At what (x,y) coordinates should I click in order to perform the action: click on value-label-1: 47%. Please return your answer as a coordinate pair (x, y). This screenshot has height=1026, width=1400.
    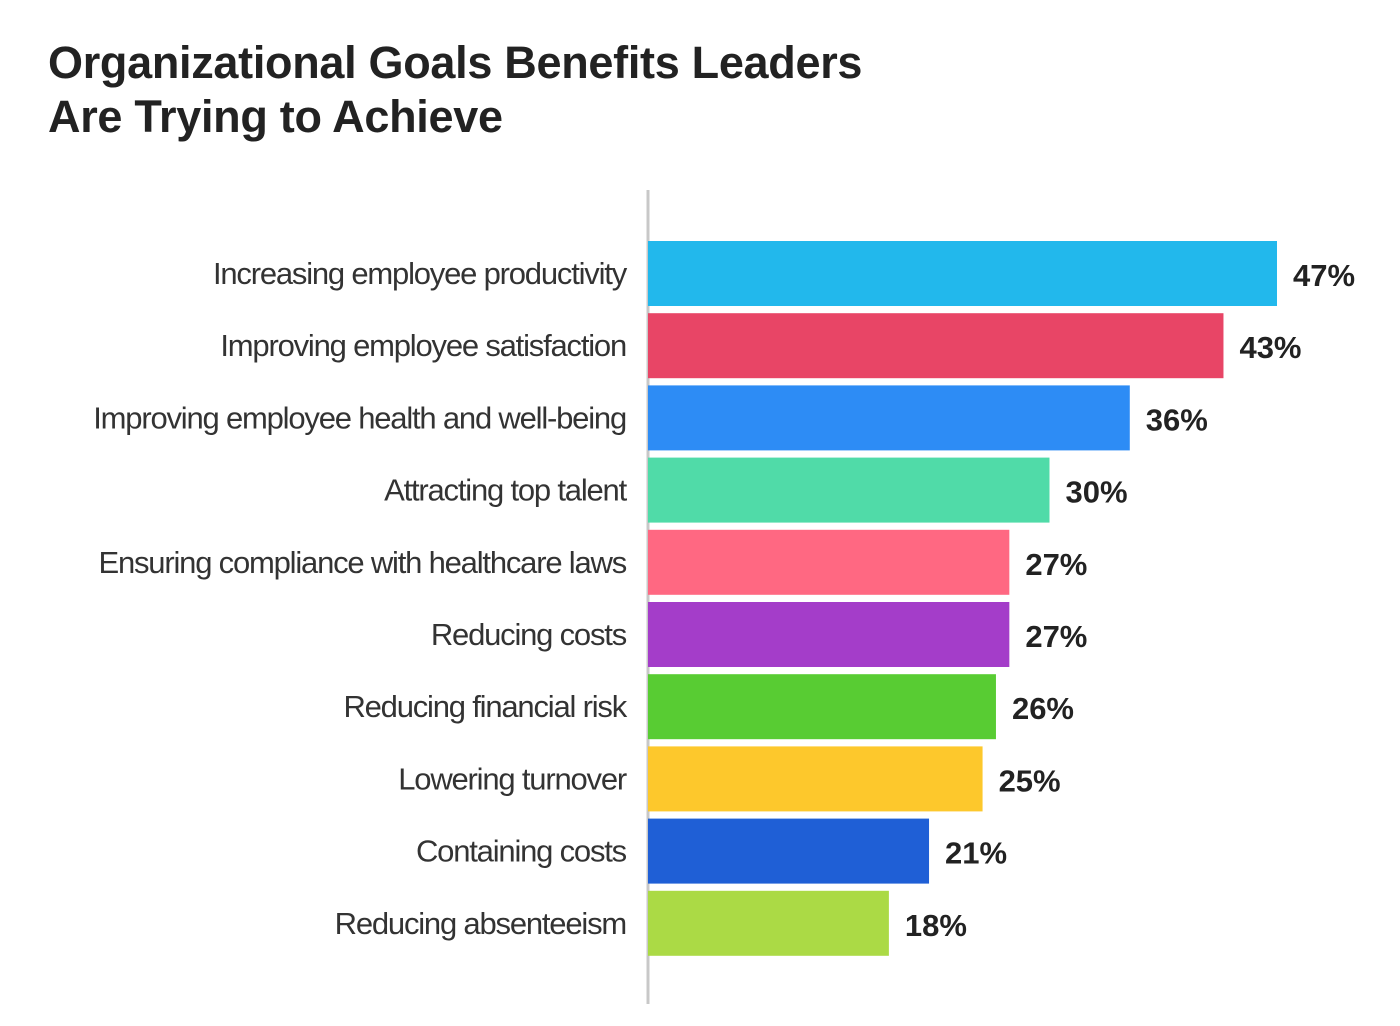
    Looking at the image, I should click on (1324, 275).